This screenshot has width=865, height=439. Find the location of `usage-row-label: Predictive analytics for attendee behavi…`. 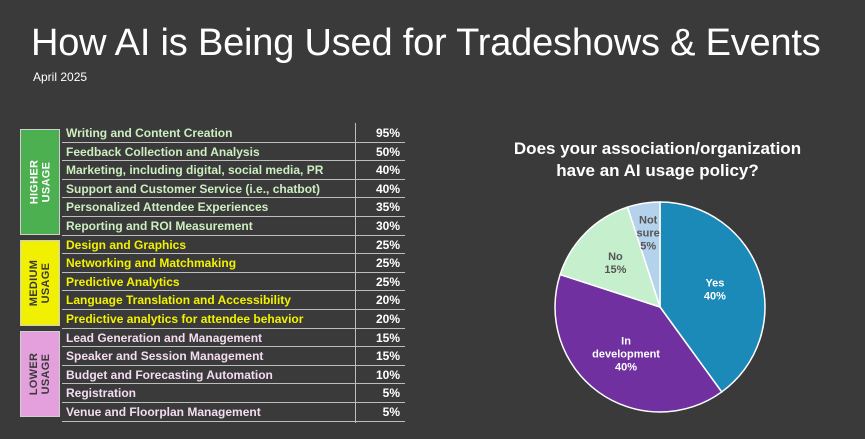

usage-row-label: Predictive analytics for attendee behavi… is located at coordinates (185, 318).